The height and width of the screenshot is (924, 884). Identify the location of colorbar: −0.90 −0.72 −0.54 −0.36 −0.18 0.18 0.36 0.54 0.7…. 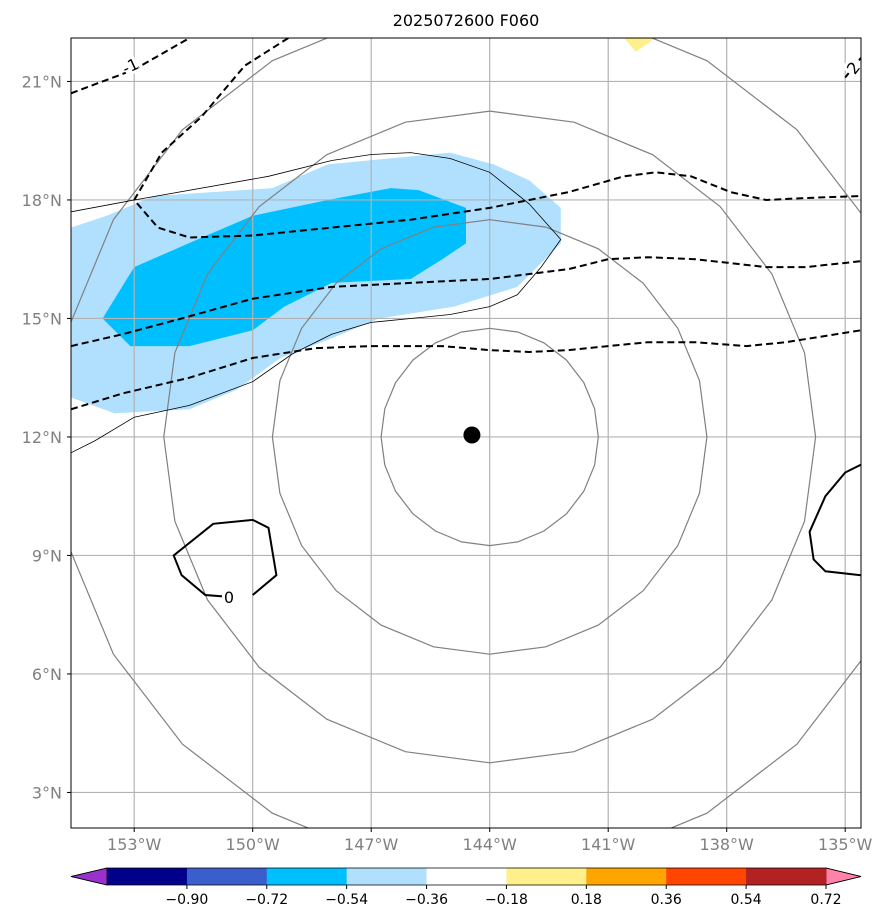
(466, 887).